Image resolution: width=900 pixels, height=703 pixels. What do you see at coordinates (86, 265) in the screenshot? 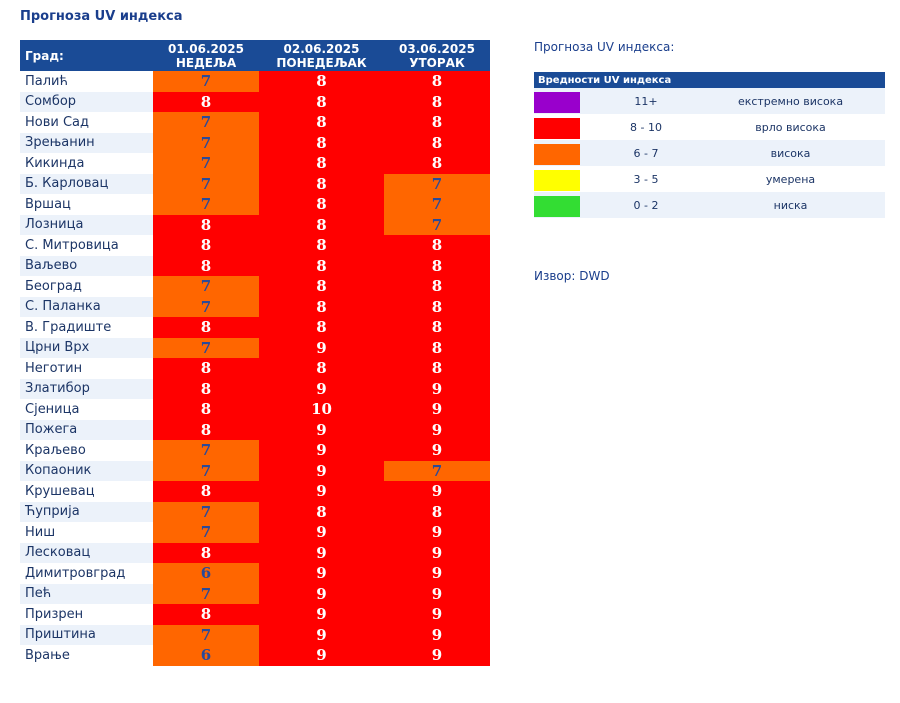
I see `city-name: Ваљево` at bounding box center [86, 265].